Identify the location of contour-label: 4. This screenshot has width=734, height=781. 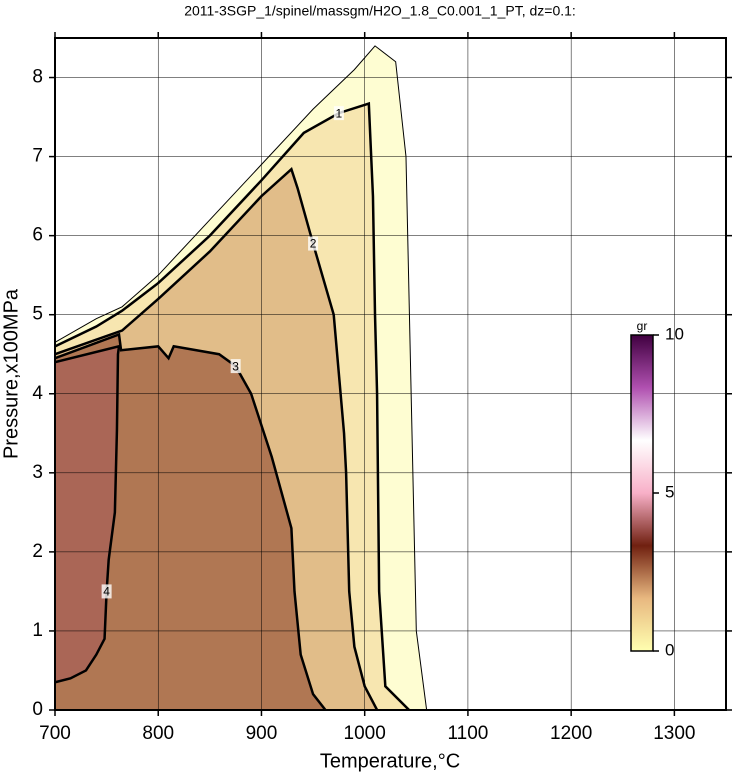
(106, 592).